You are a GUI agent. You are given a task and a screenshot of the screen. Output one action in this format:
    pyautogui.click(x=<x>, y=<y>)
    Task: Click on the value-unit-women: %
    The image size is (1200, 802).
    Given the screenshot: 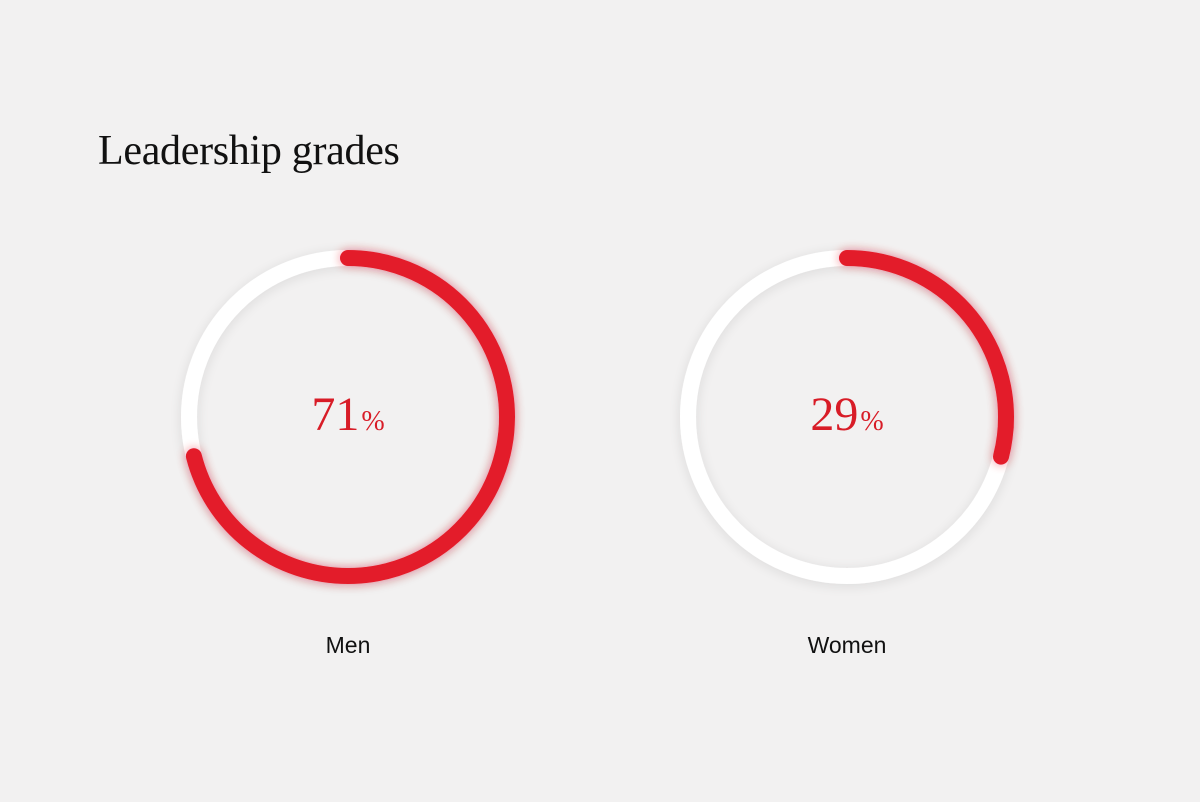 What is the action you would take?
    pyautogui.click(x=872, y=421)
    